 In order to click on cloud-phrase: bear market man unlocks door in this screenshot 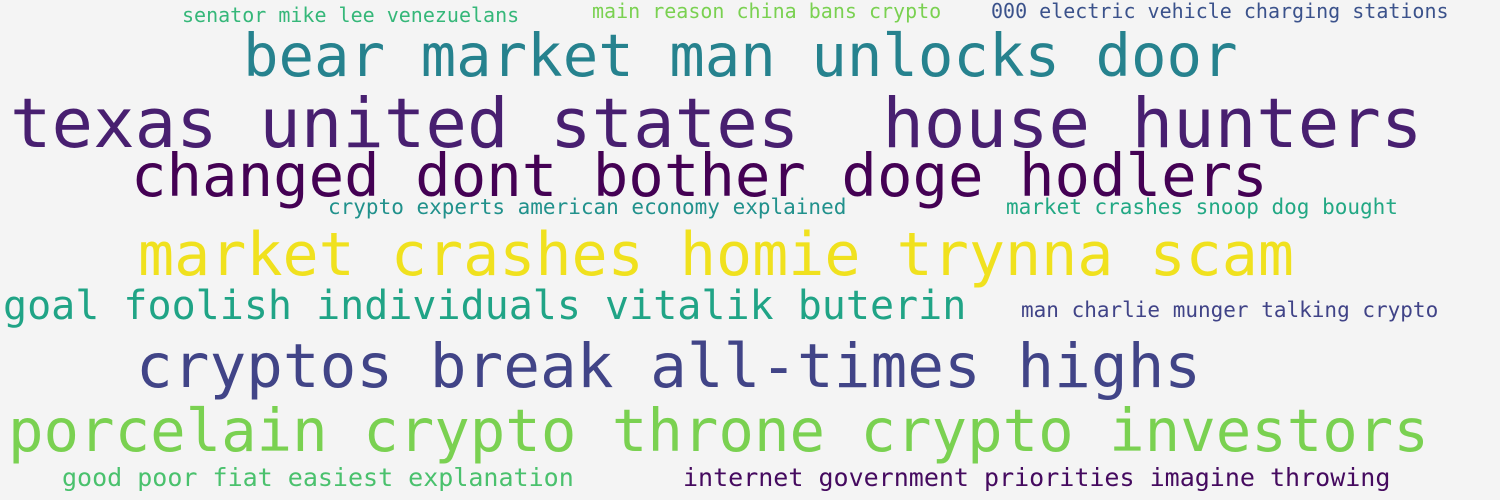, I will do `click(740, 55)`.